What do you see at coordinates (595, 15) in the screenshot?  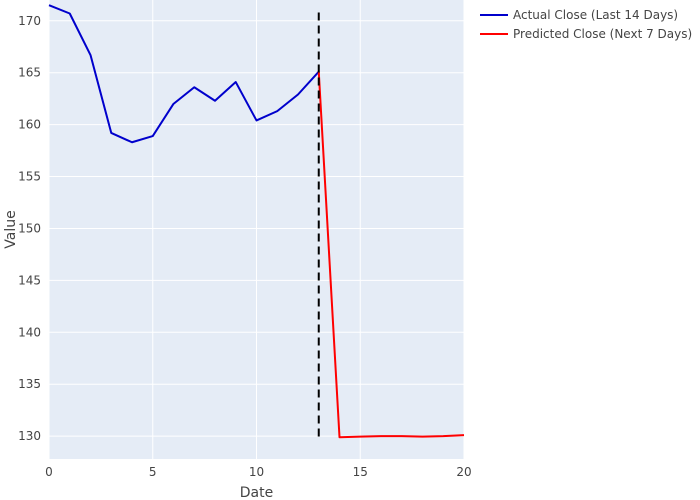 I see `legend-label-0: Actual Close (Last 14 Days)` at bounding box center [595, 15].